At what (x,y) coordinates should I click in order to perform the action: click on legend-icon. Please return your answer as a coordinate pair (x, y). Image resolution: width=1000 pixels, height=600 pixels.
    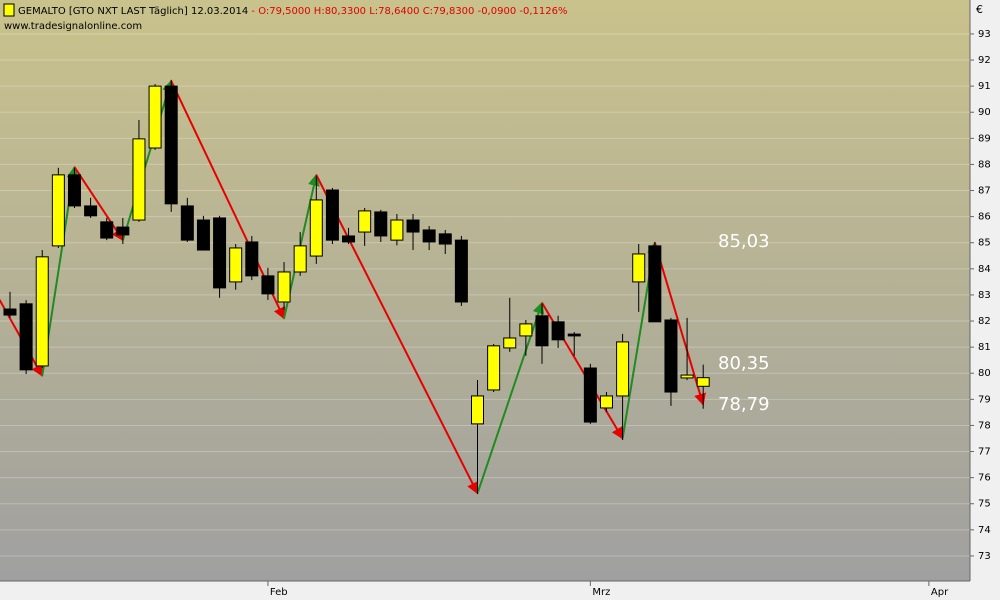
    Looking at the image, I should click on (9, 10).